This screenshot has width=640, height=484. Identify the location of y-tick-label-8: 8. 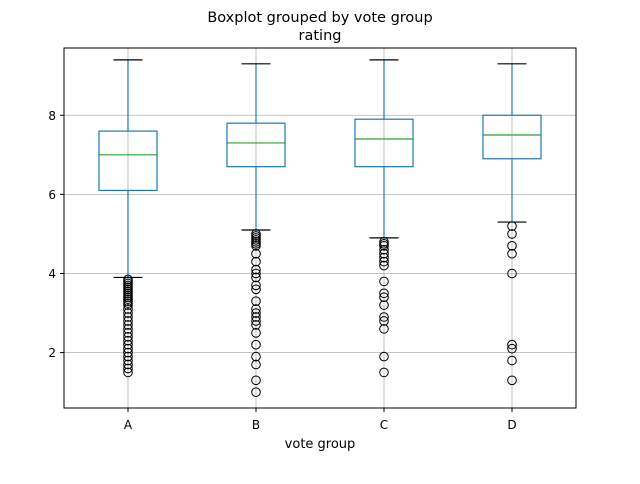
(52, 116).